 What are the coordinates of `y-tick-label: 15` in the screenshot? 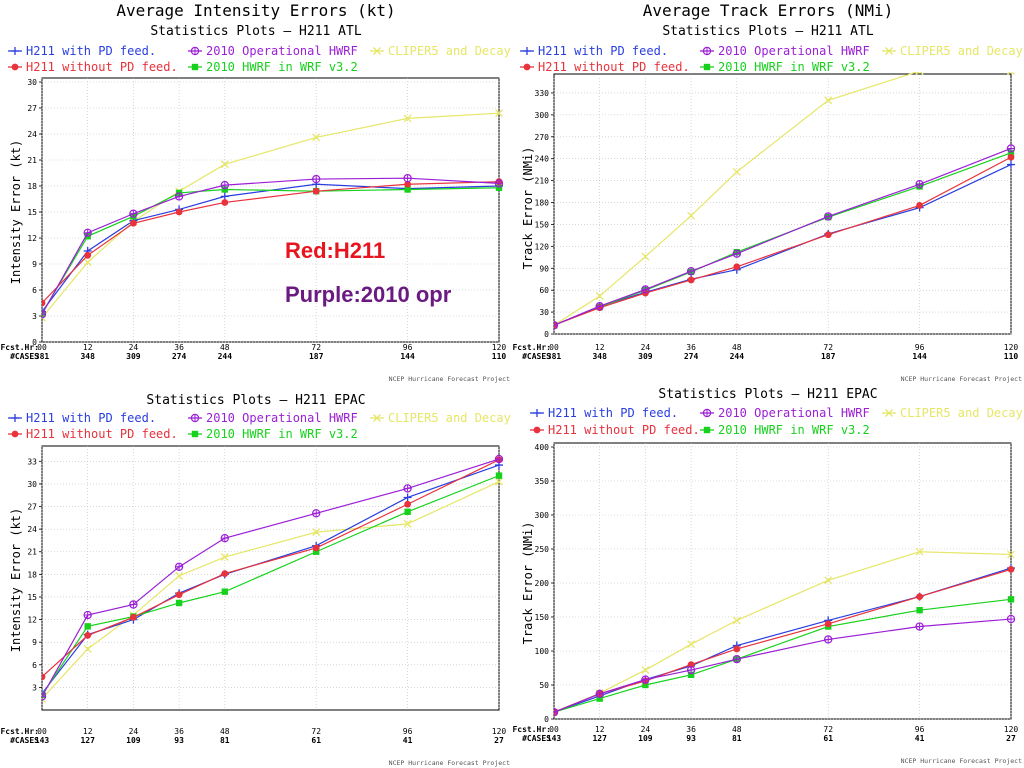 It's located at (32, 212).